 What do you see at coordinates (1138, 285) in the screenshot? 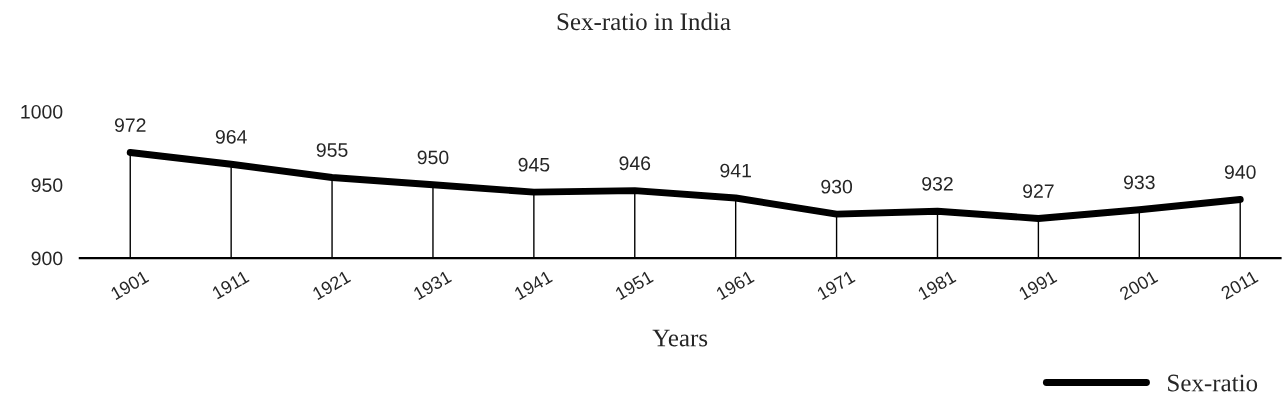
I see `x-tick-label: 2001` at bounding box center [1138, 285].